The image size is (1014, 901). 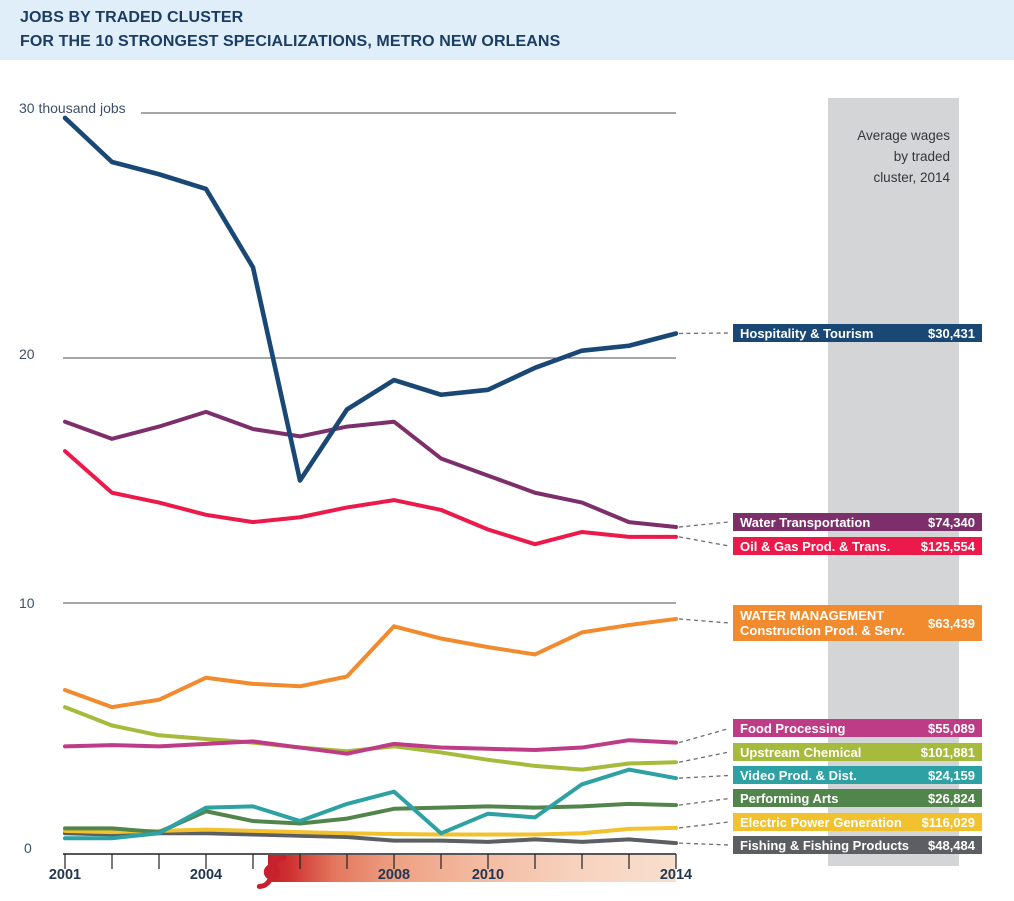 I want to click on label-connector-hospitality-tourism, so click(x=704, y=333).